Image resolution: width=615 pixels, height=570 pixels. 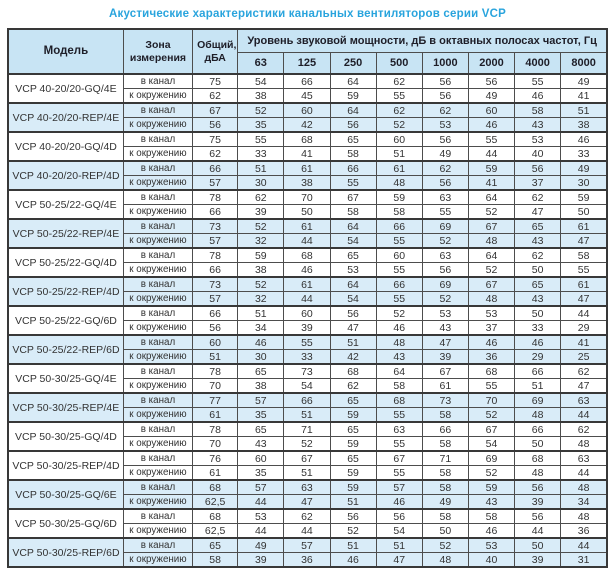 What do you see at coordinates (215, 299) in the screenshot?
I see `total-dba-value: 57` at bounding box center [215, 299].